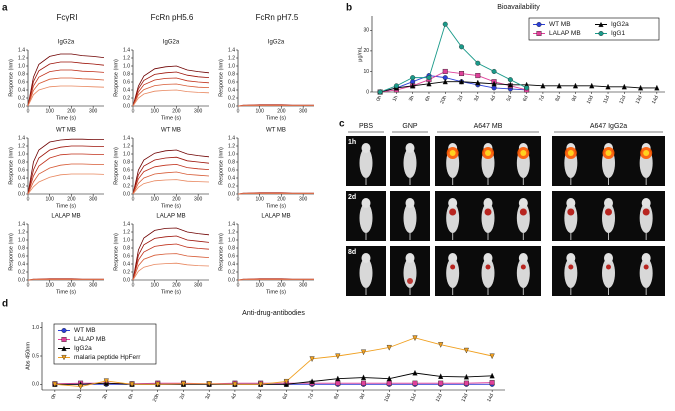 Image resolution: width=675 pixels, height=411 pixels. What do you see at coordinates (606, 100) in the screenshot?
I see `x-tick-label: 11d` at bounding box center [606, 100].